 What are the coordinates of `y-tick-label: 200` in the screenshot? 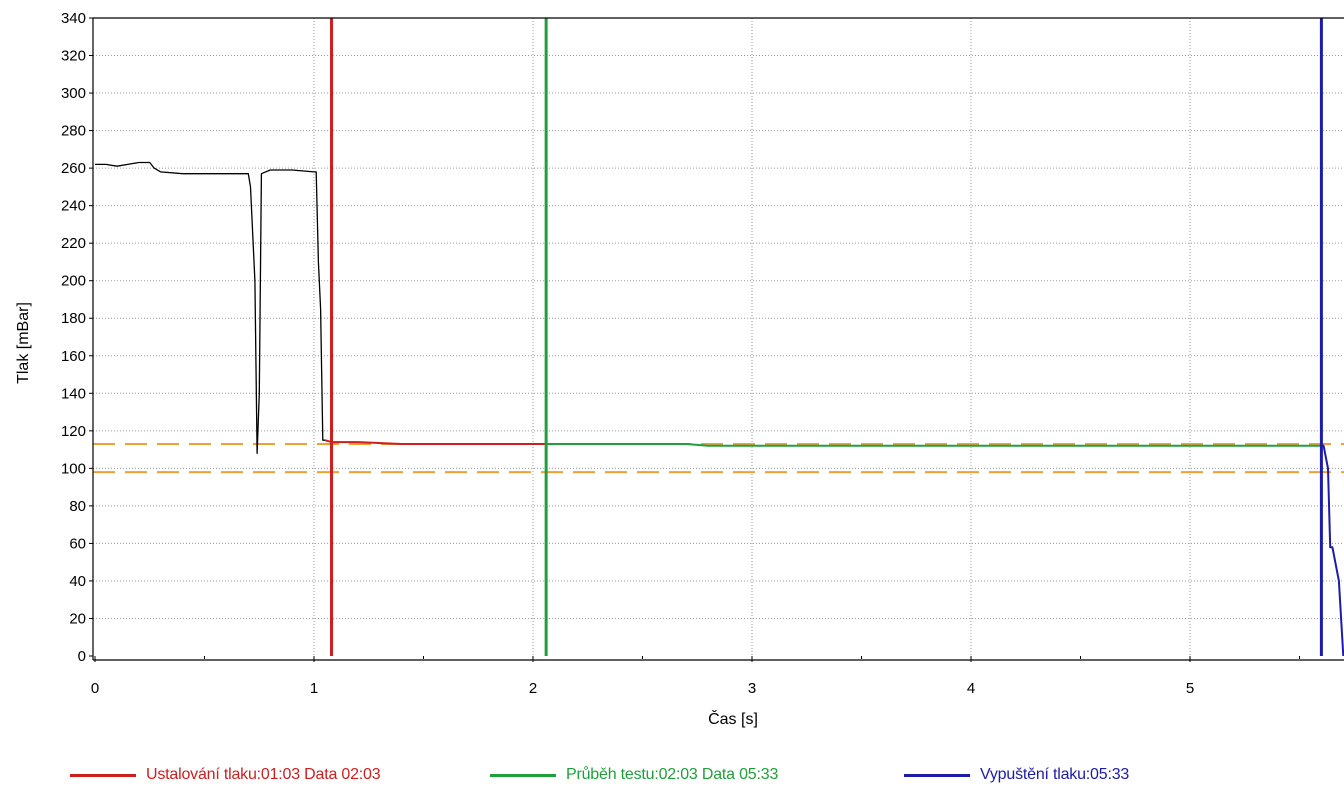 It's located at (73, 281).